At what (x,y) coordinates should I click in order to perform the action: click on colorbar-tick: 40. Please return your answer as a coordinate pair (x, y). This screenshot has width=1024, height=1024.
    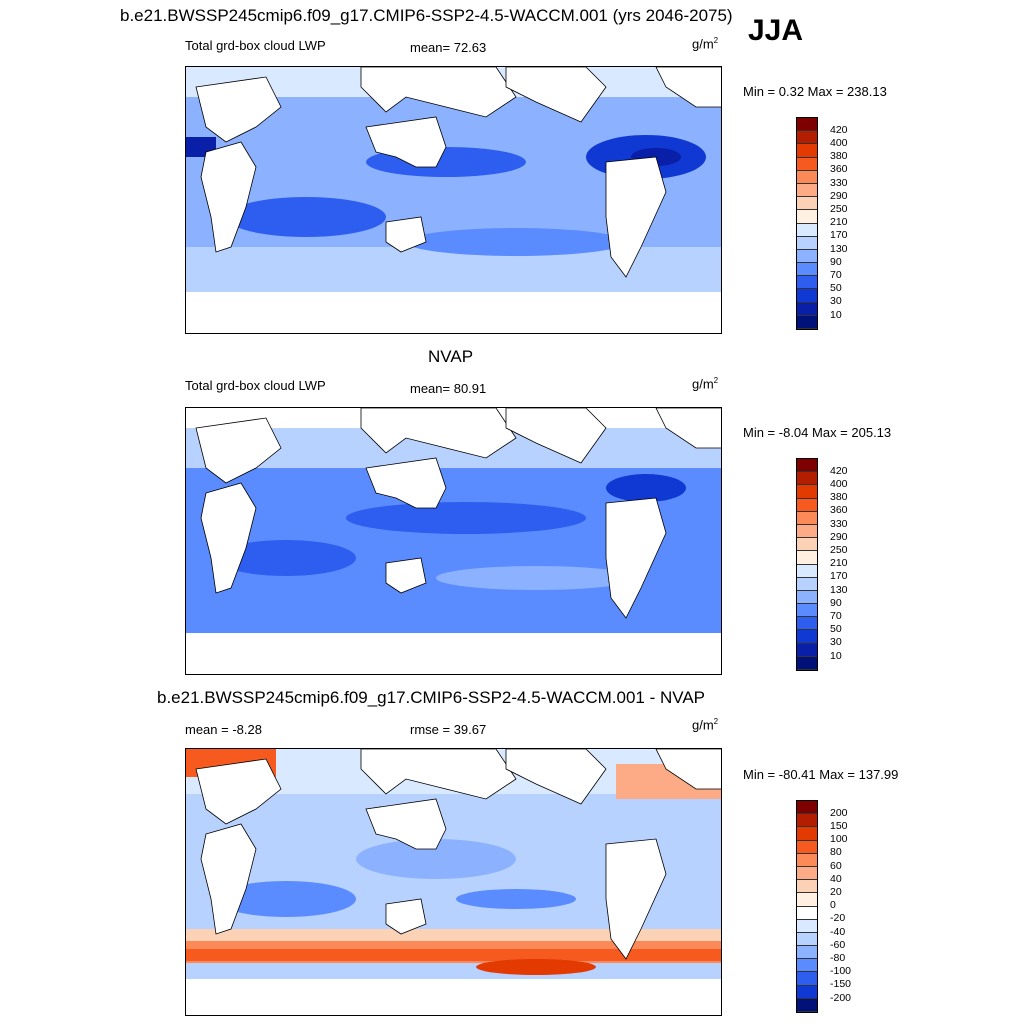
    Looking at the image, I should click on (836, 879).